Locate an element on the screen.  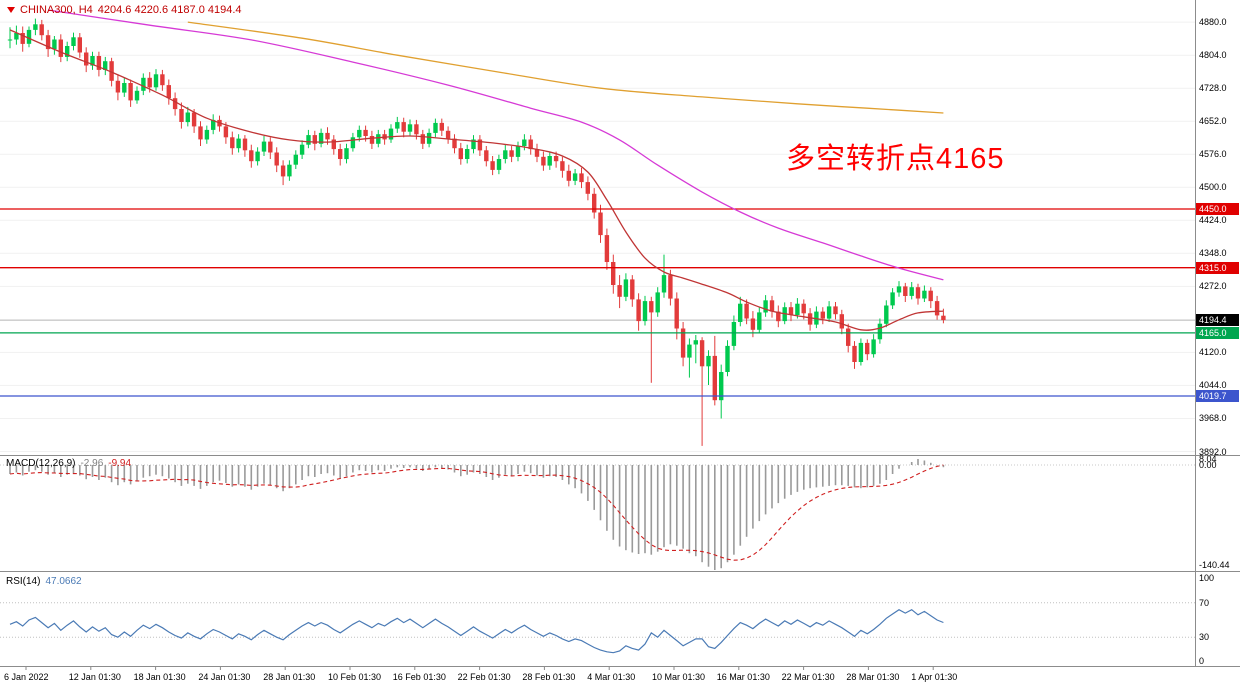
time-label: 28 Jan 01:30 is located at coordinates (289, 677).